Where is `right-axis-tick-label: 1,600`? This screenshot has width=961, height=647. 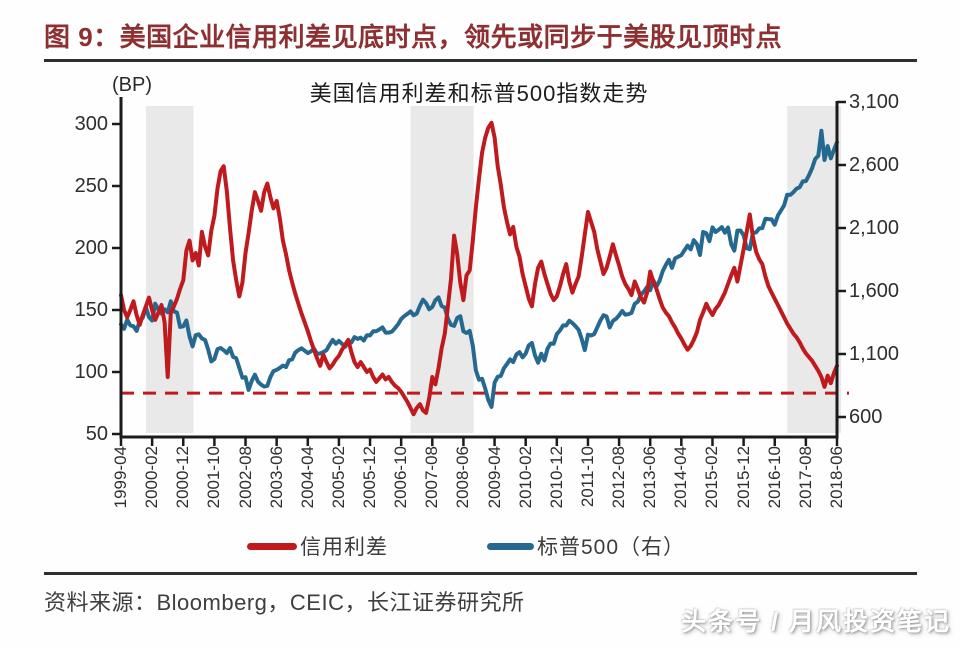 right-axis-tick-label: 1,600 is located at coordinates (874, 291).